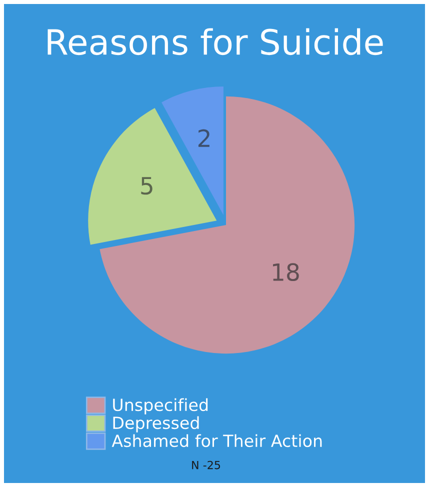  What do you see at coordinates (156, 424) in the screenshot?
I see `legend-label: Depressed` at bounding box center [156, 424].